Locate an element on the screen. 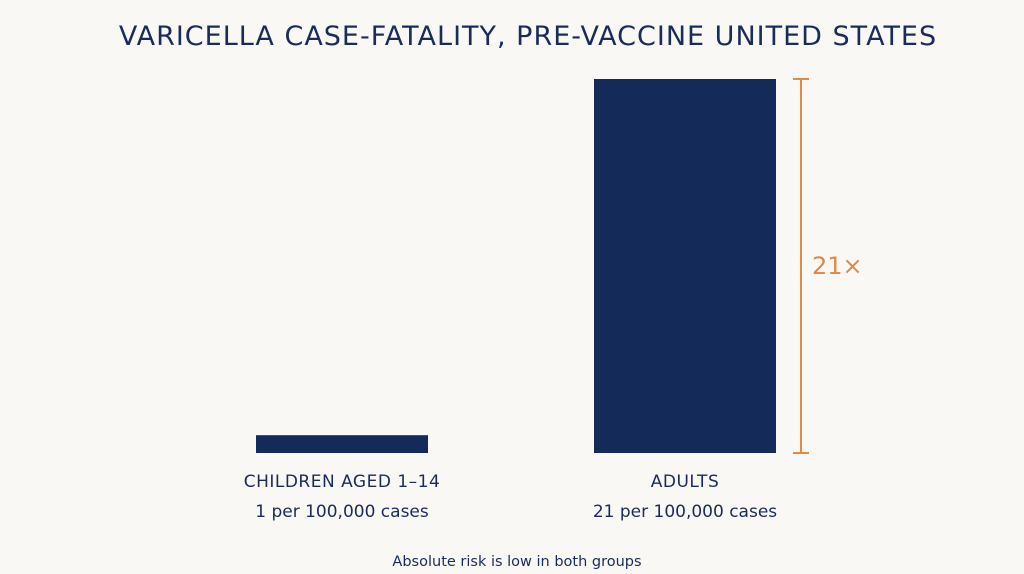 Image resolution: width=1024 pixels, height=574 pixels. ratio-label: 21× is located at coordinates (837, 266).